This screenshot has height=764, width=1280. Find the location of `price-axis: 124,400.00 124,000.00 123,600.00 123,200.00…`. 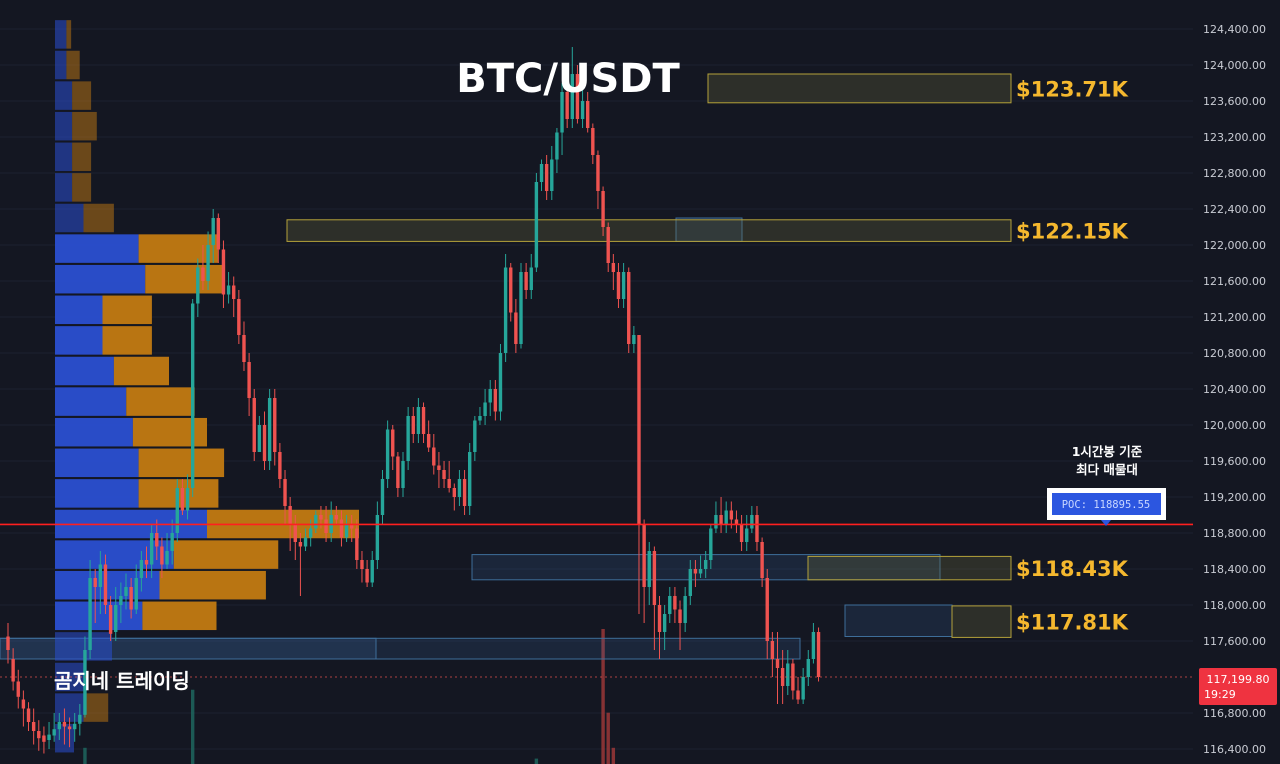

price-axis: 124,400.00 124,000.00 123,600.00 123,200.00… is located at coordinates (1236, 382).